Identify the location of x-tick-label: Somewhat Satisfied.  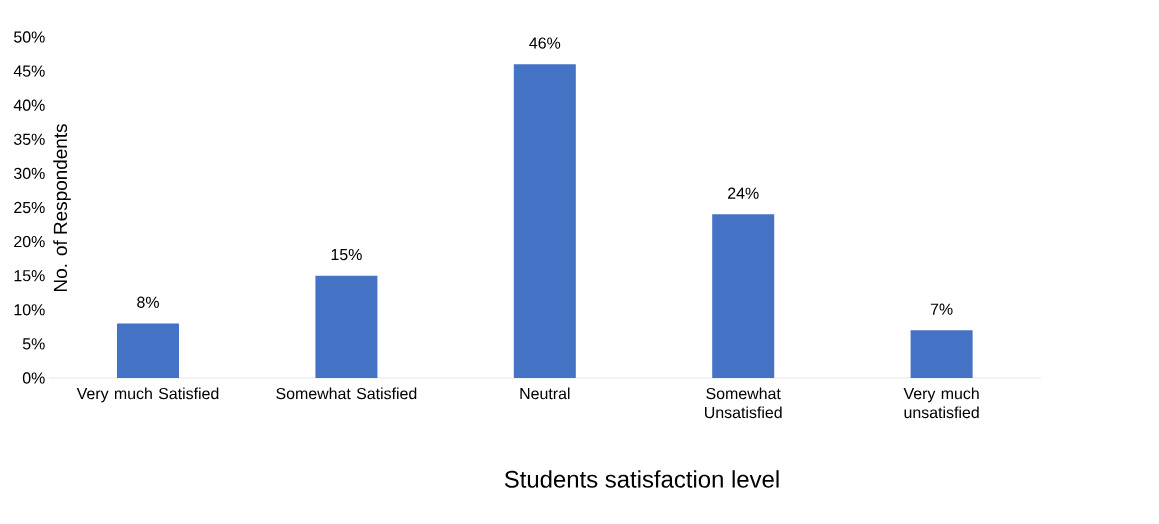
(346, 393).